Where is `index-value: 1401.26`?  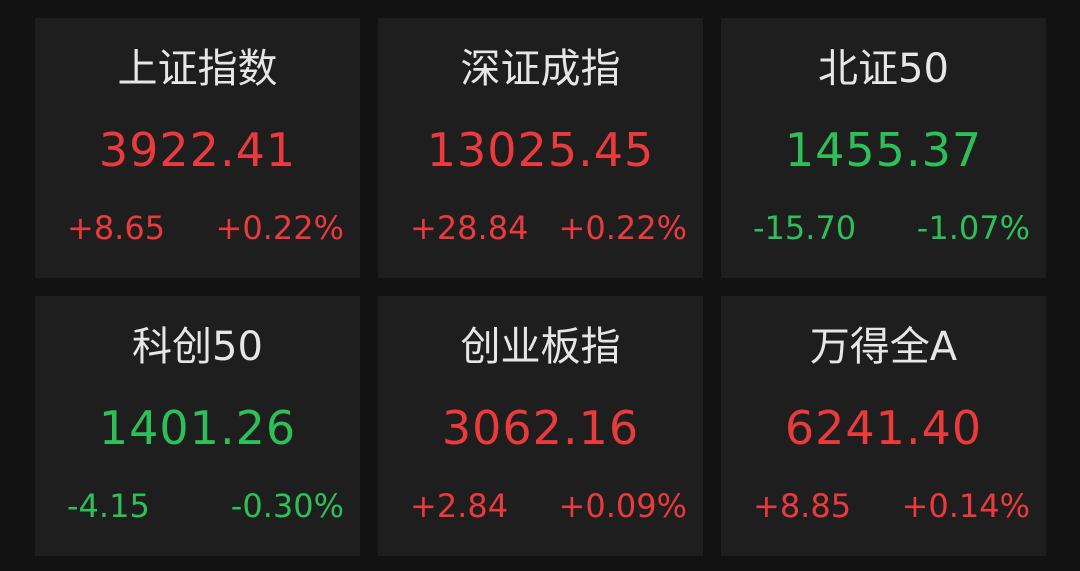
index-value: 1401.26 is located at coordinates (197, 428).